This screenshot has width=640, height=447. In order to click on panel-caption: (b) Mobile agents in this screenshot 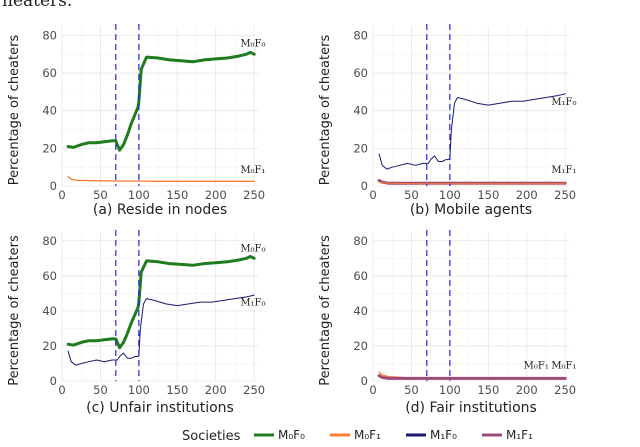, I will do `click(471, 210)`.